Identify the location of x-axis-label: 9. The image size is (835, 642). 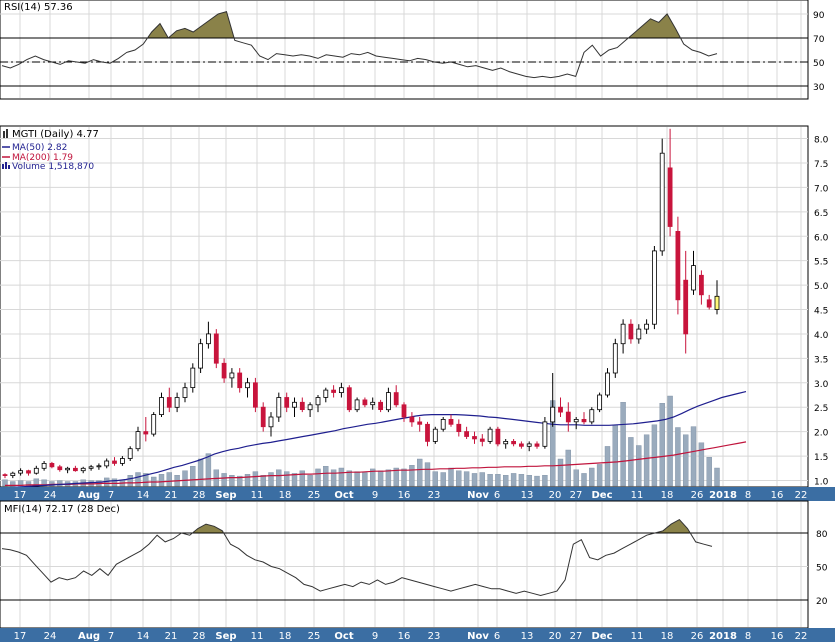
(375, 495).